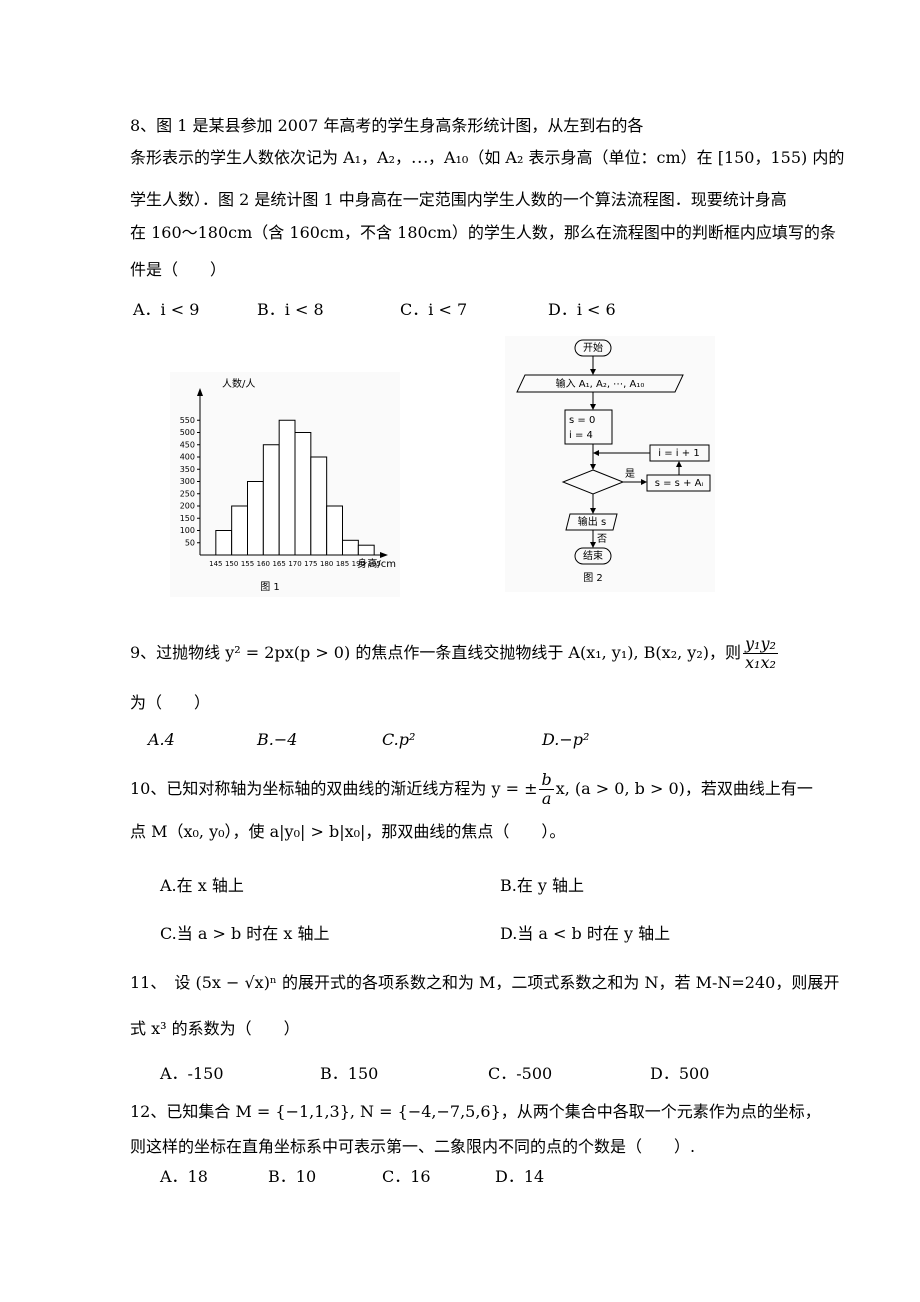  Describe the element at coordinates (520, 1176) in the screenshot. I see `option: D．14` at that location.